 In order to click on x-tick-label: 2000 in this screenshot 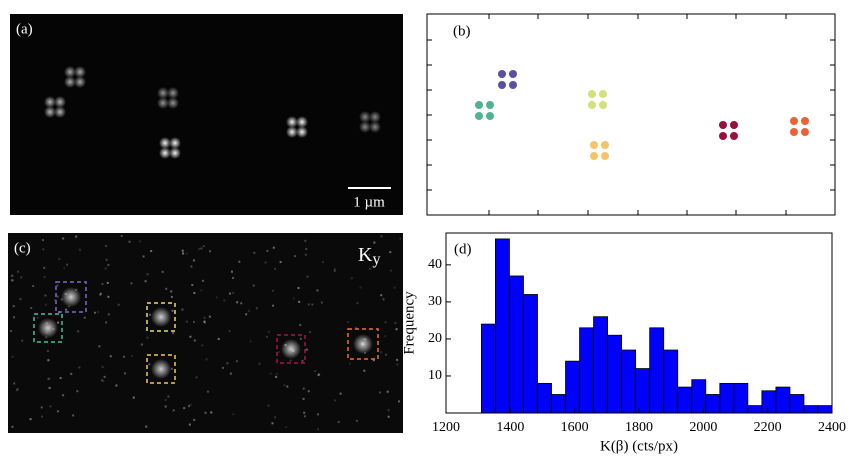, I will do `click(703, 427)`.